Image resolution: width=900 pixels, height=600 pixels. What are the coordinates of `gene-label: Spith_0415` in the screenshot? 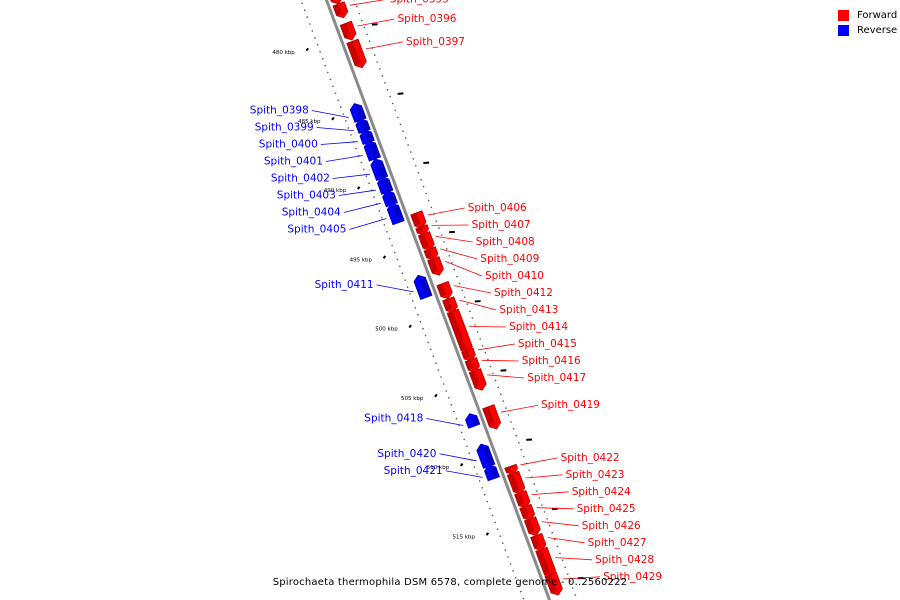 It's located at (547, 344).